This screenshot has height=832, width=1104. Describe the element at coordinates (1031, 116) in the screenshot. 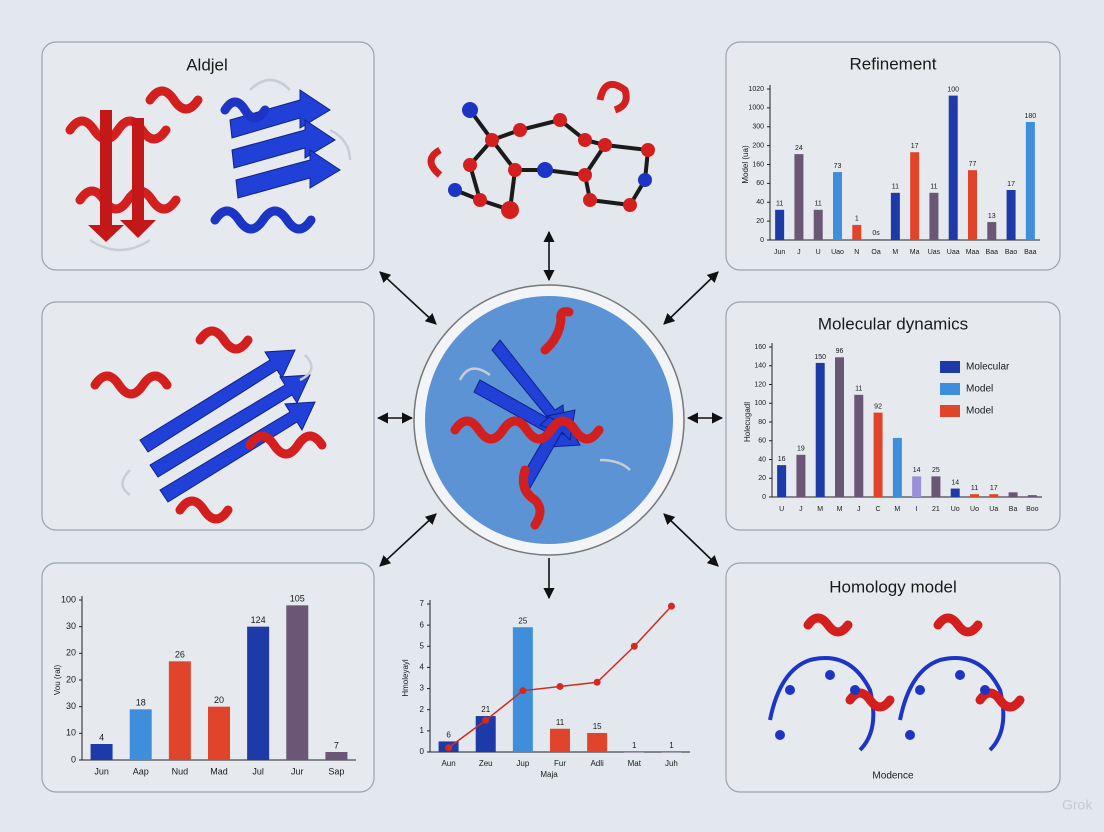

I see `bar-annotation: 180` at that location.